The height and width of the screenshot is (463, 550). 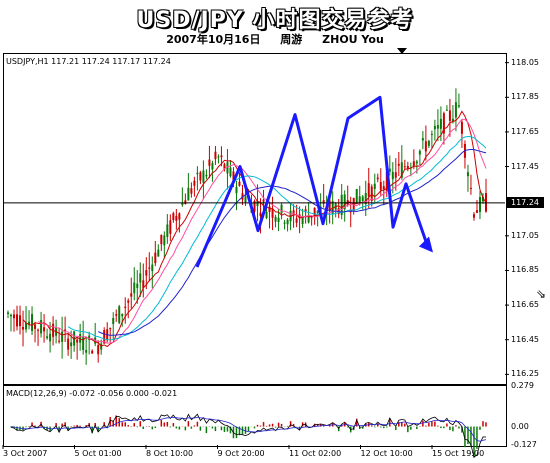 I want to click on y-tick-label: 116.85, so click(x=525, y=270).